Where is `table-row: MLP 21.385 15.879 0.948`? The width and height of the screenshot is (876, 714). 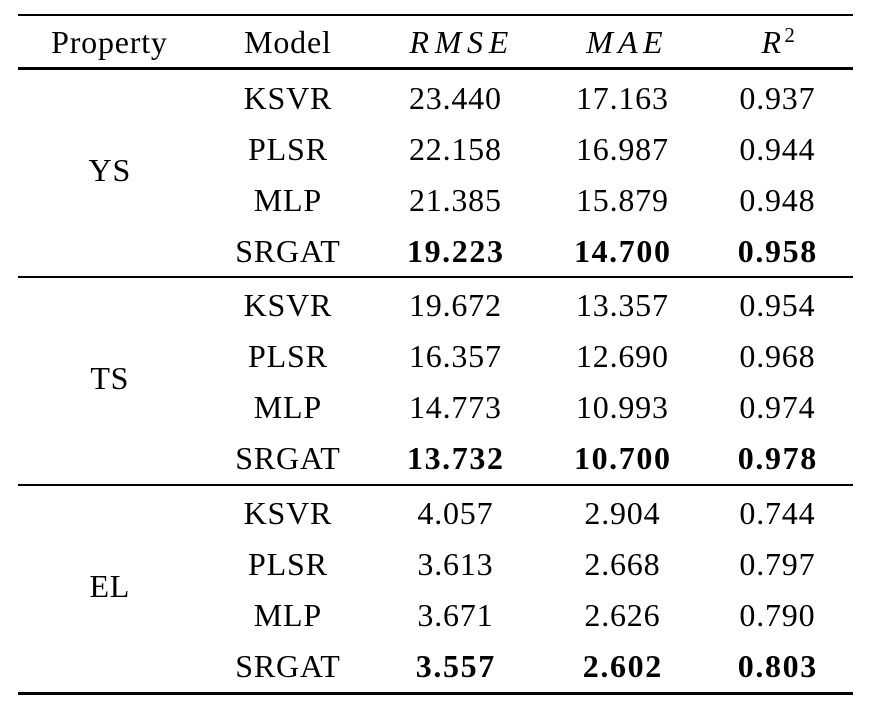
table-row: MLP 21.385 15.879 0.948 is located at coordinates (431, 200).